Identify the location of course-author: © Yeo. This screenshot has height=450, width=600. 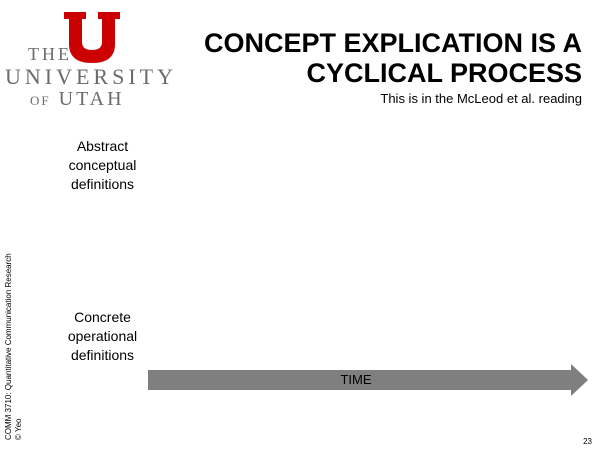
(18, 429).